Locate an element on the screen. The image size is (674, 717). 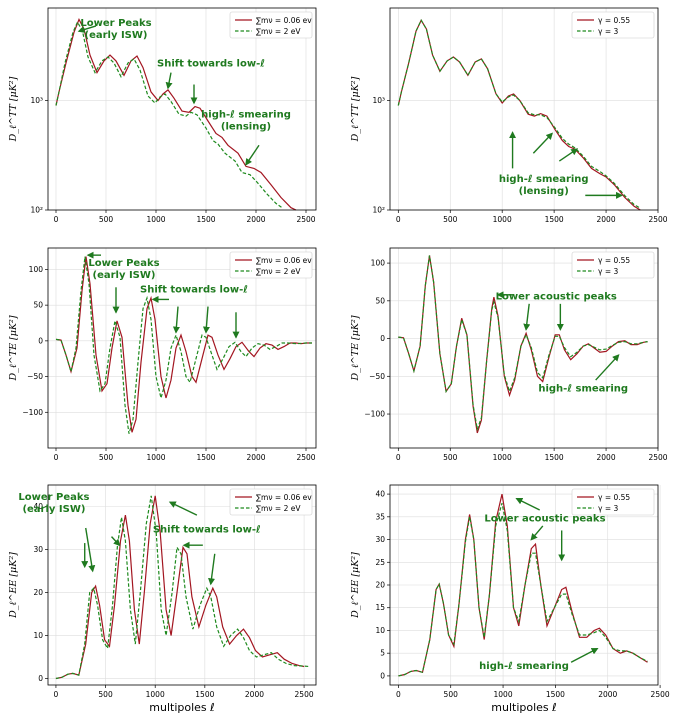
annotation-text: Shift towards low-ℓ is located at coordinates (207, 529).